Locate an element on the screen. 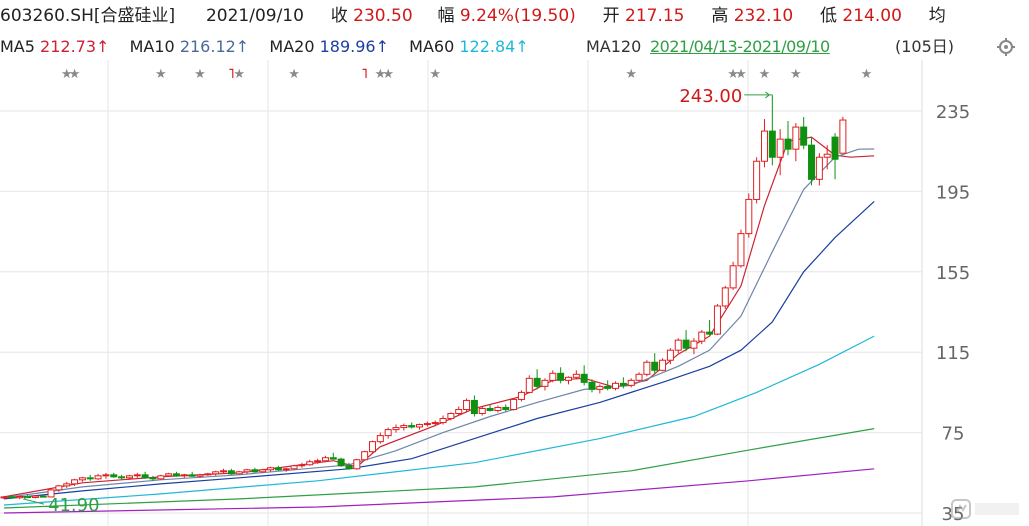 The image size is (1029, 526). ma20-value: 189.96↑ is located at coordinates (354, 46).